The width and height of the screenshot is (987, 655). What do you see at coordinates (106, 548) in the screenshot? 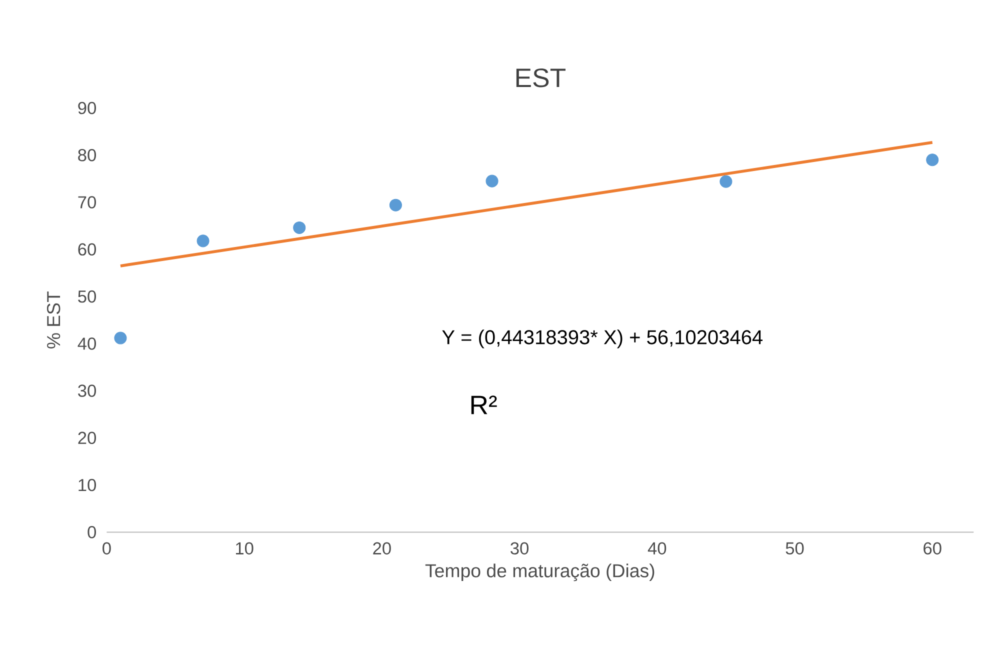
I see `x-tick-label: 0` at bounding box center [106, 548].